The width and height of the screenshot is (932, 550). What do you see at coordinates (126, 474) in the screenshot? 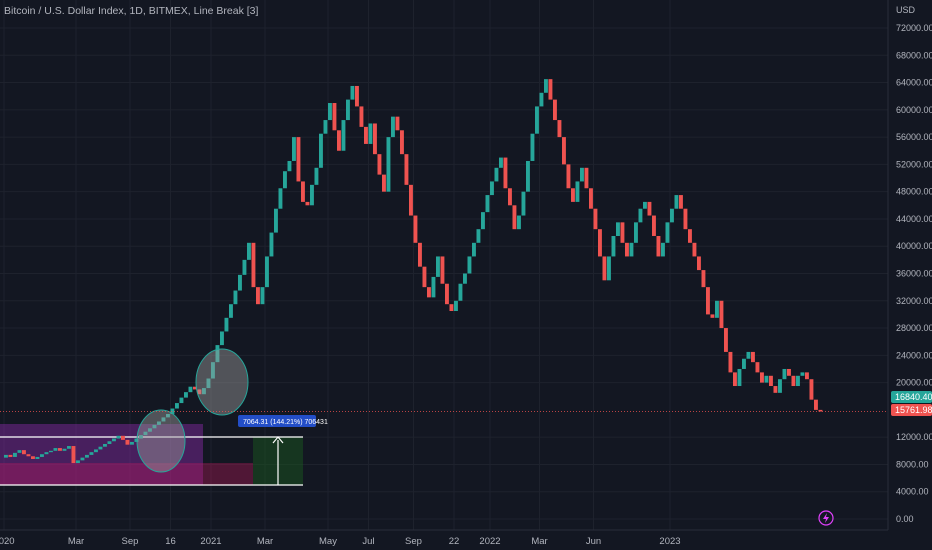
I see `pink-zone-rectangle` at bounding box center [126, 474].